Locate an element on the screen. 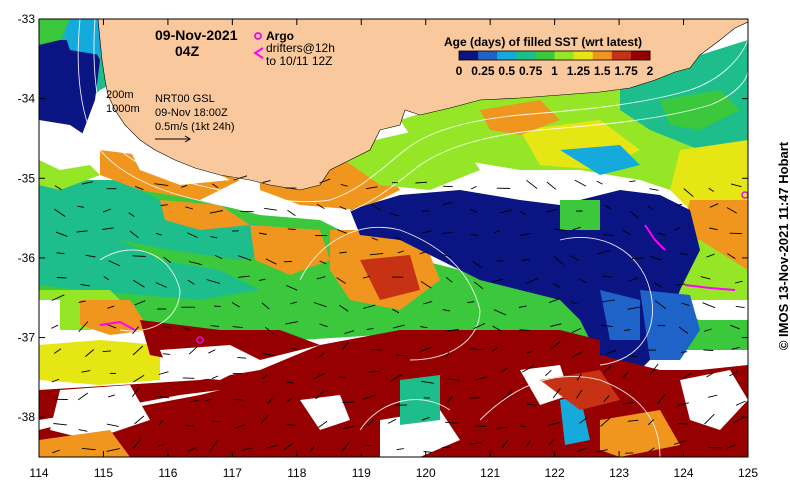 The height and width of the screenshot is (492, 790). colorbar-tick-label: 2 is located at coordinates (650, 71).